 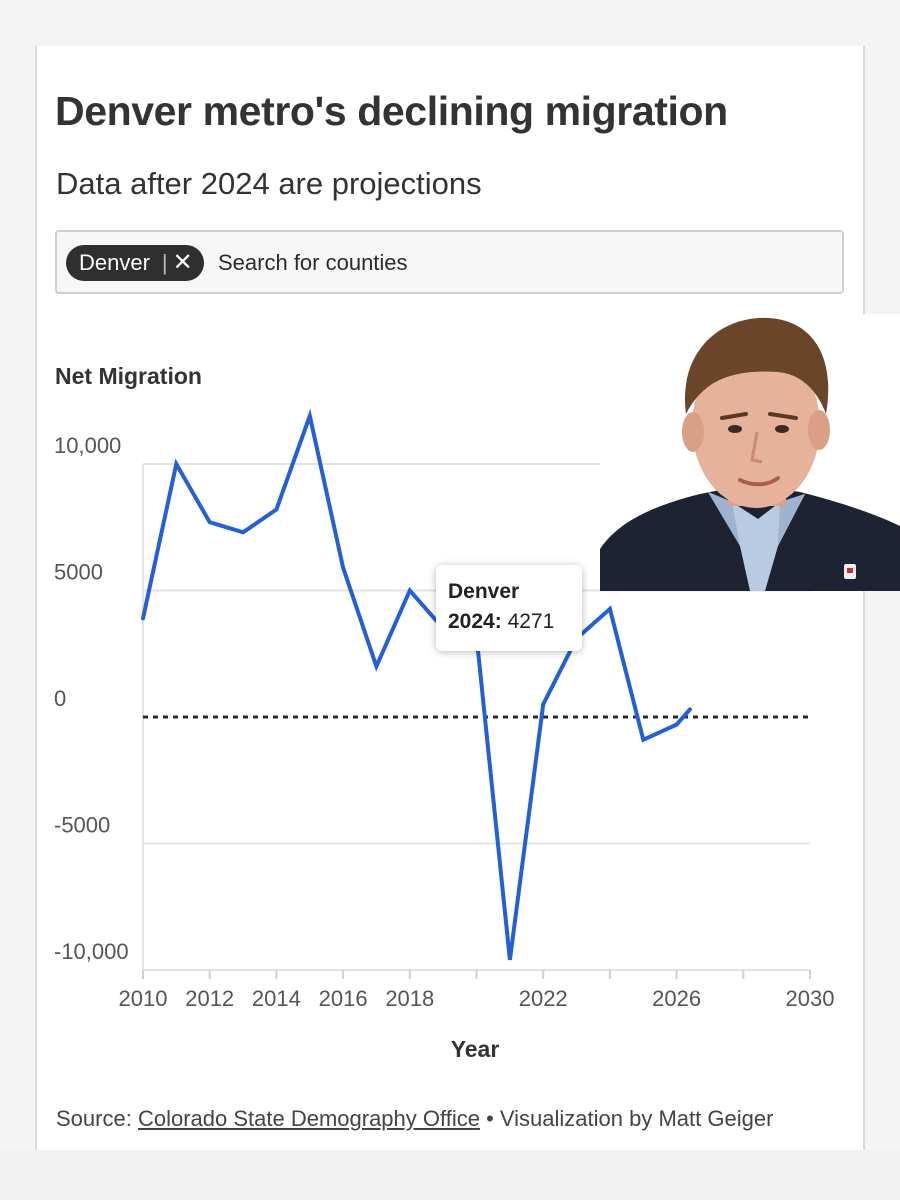 What do you see at coordinates (676, 998) in the screenshot?
I see `x-tick-label: 2026` at bounding box center [676, 998].